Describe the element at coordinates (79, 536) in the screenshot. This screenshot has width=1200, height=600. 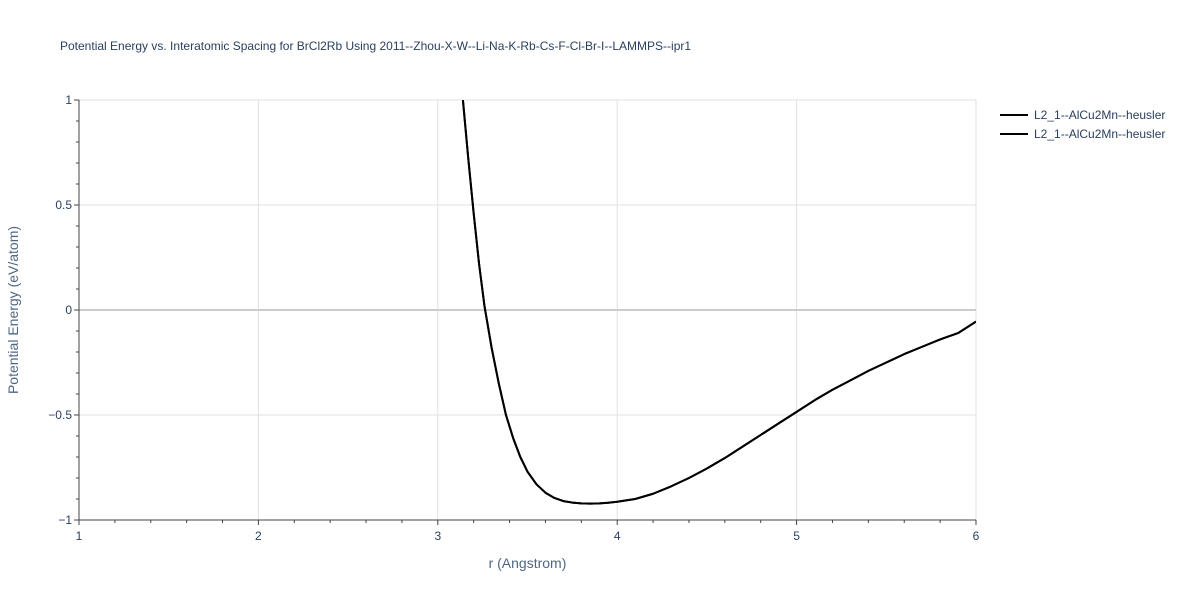
I see `x-tick-label: 1` at that location.